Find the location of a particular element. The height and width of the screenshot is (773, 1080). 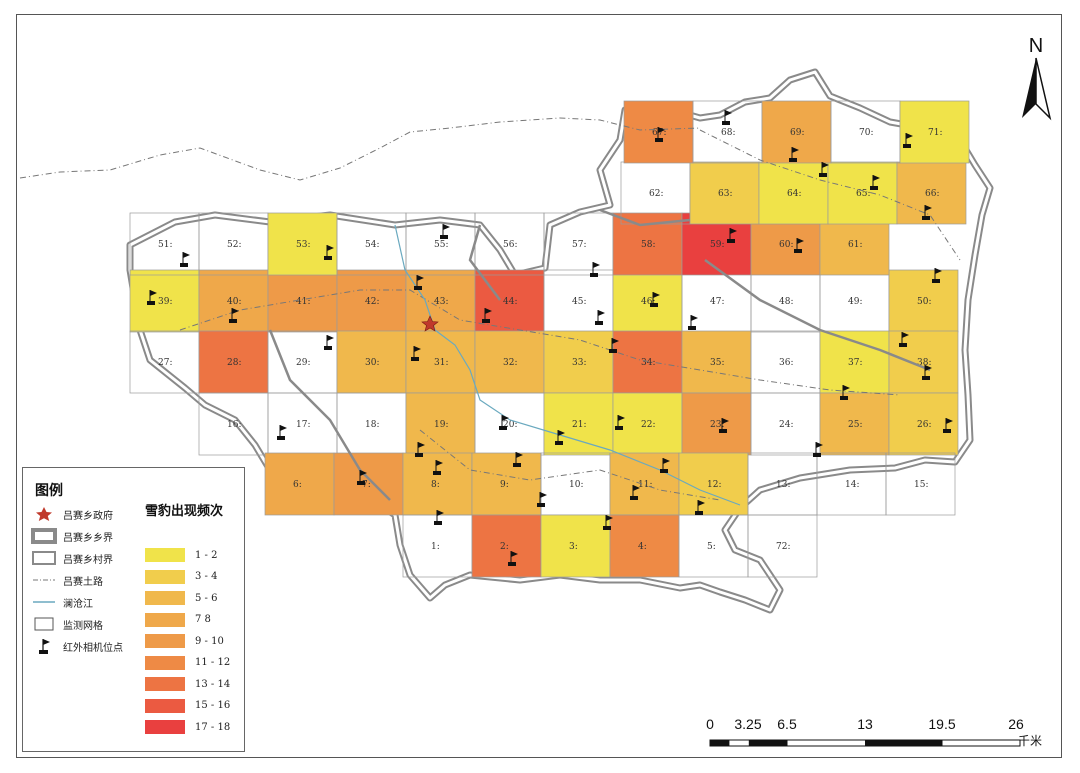

frequency-class-row: 5 - 6 is located at coordinates (181, 598).